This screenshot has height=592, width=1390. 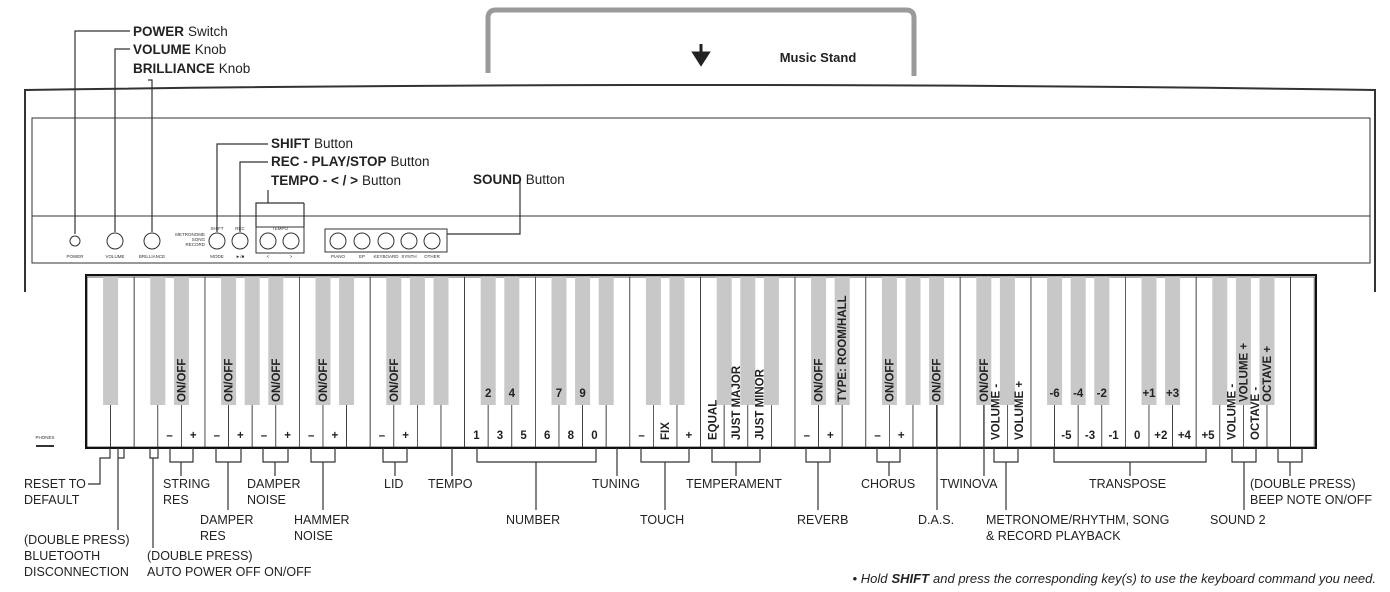 What do you see at coordinates (969, 484) in the screenshot?
I see `key-function-label: TWINOVA` at bounding box center [969, 484].